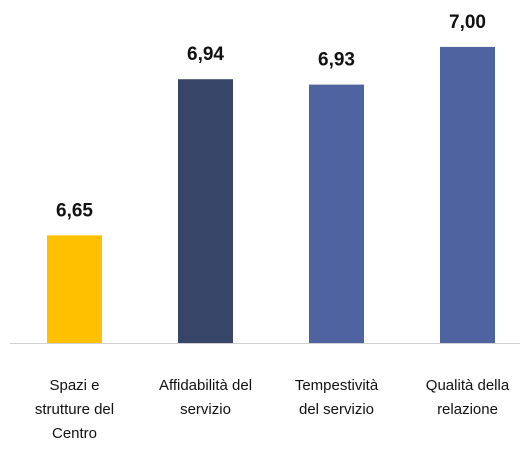 The height and width of the screenshot is (456, 528). What do you see at coordinates (467, 22) in the screenshot?
I see `value-label: 7,00` at bounding box center [467, 22].